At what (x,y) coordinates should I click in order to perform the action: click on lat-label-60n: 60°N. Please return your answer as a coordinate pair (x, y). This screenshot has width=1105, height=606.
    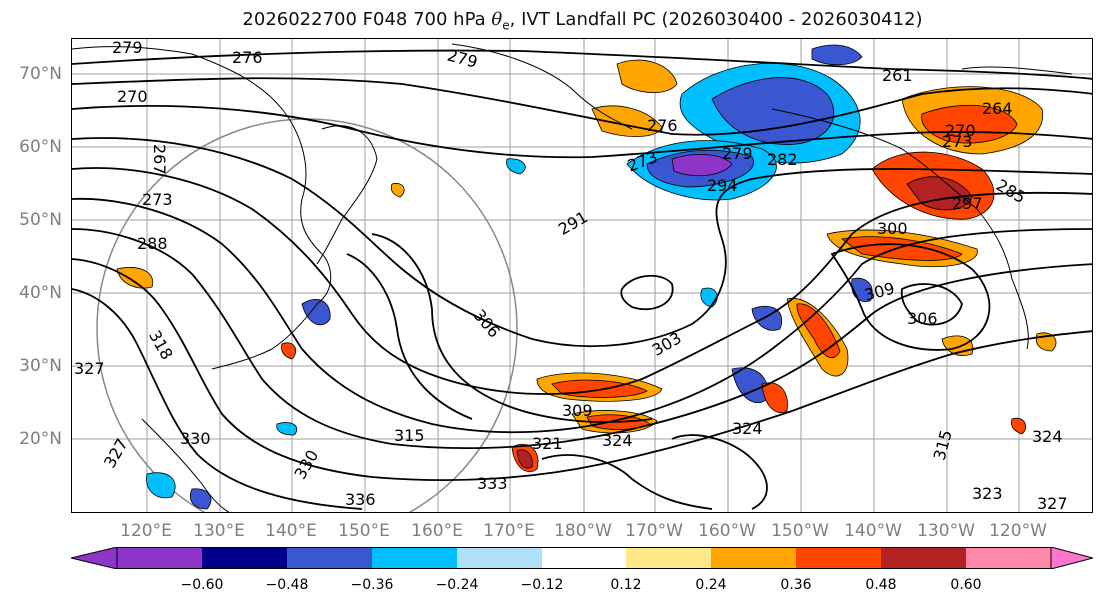
    Looking at the image, I should click on (40, 147).